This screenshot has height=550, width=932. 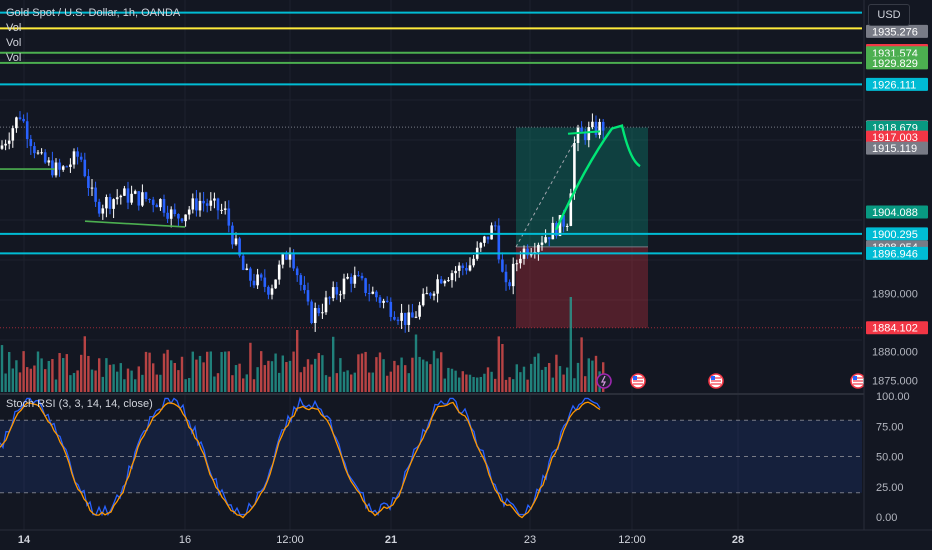 I want to click on rsi-tick-label: 25.00, so click(x=890, y=488).